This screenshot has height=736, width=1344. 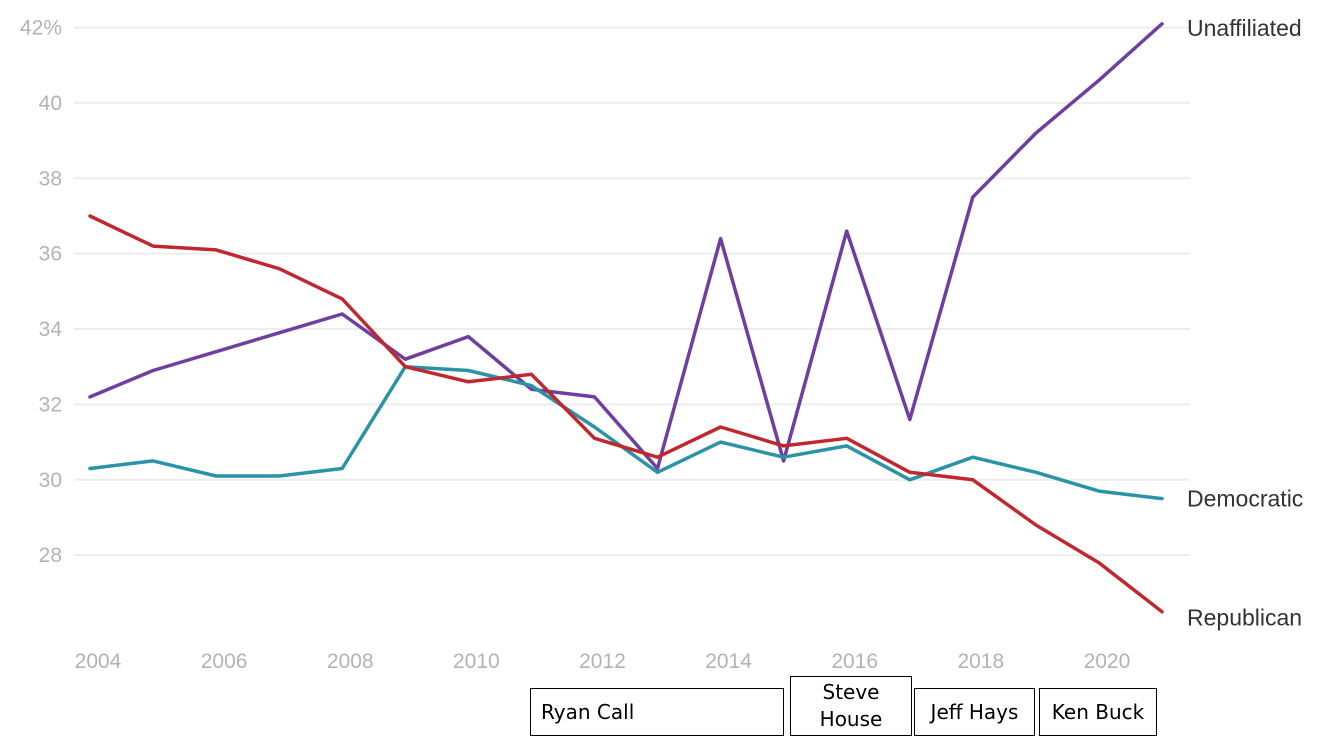 What do you see at coordinates (41, 292) in the screenshot?
I see `y-axis-ticks: 28 30 32 34 36 38 40 42%` at bounding box center [41, 292].